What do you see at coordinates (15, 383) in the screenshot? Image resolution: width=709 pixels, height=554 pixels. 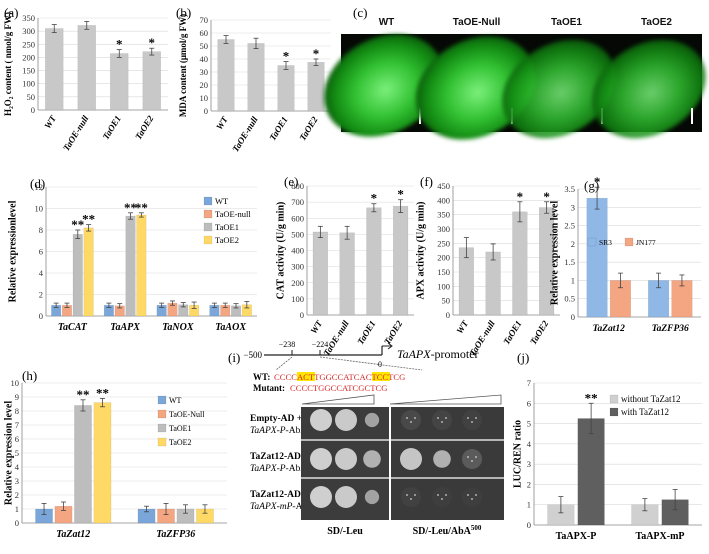 I see `y-tick-label: 10` at bounding box center [15, 383].